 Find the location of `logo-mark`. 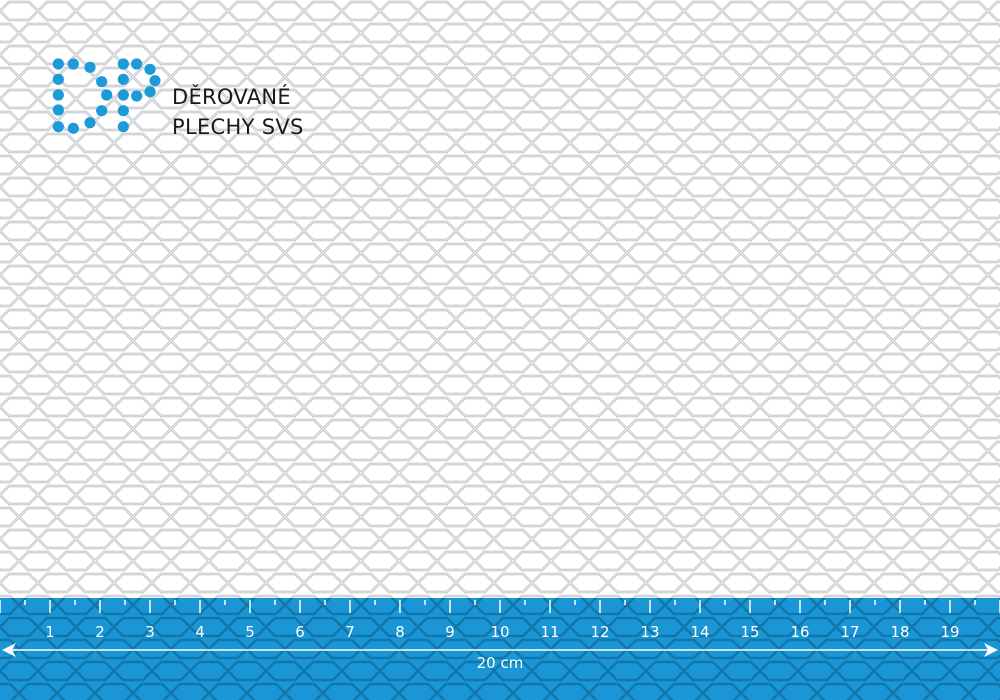

logo-mark is located at coordinates (106, 96).